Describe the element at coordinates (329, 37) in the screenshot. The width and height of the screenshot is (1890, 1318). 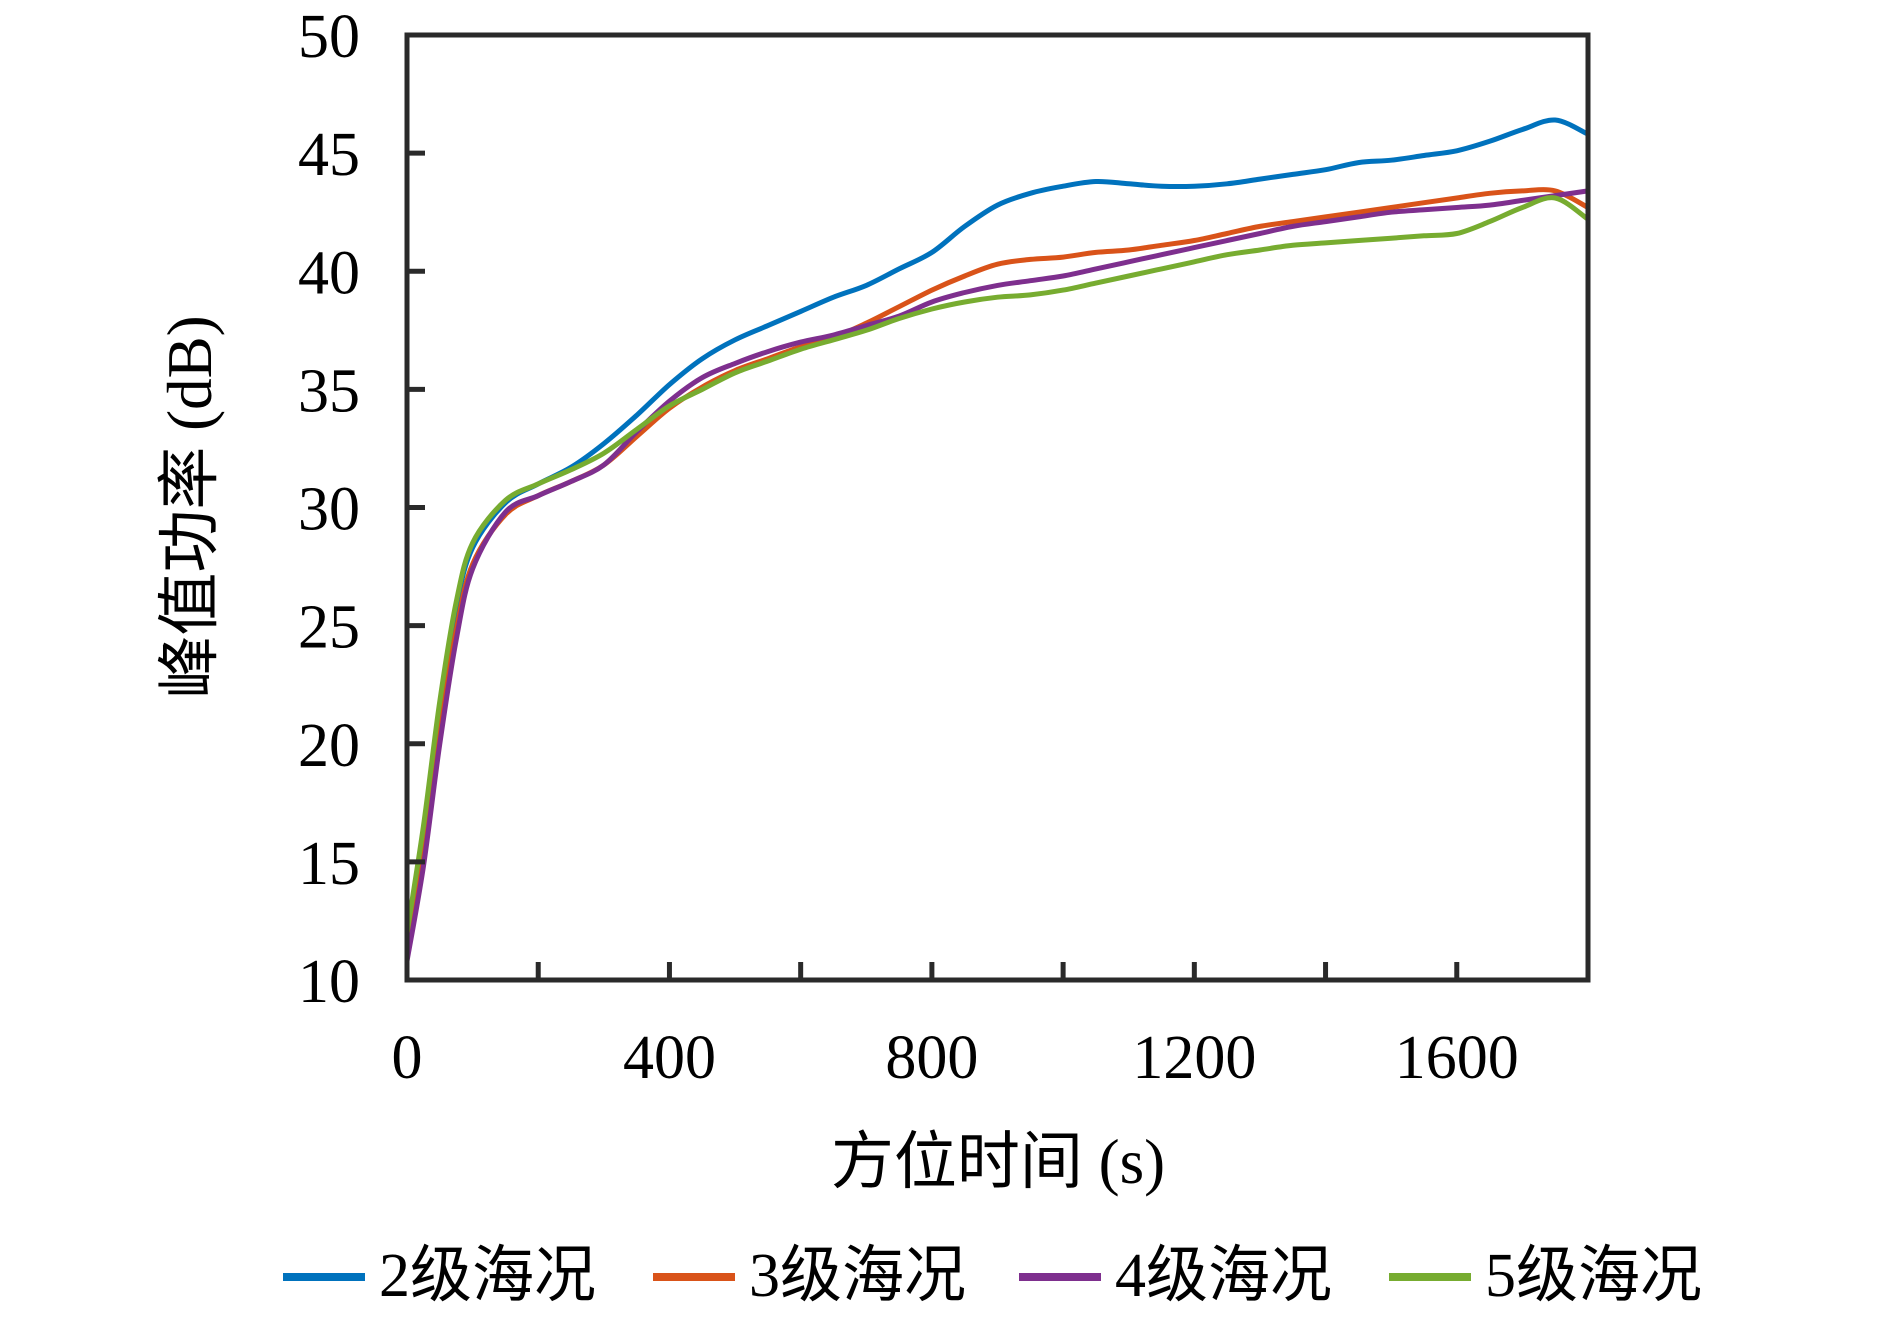
I see `y-tick-label-50: 50` at that location.